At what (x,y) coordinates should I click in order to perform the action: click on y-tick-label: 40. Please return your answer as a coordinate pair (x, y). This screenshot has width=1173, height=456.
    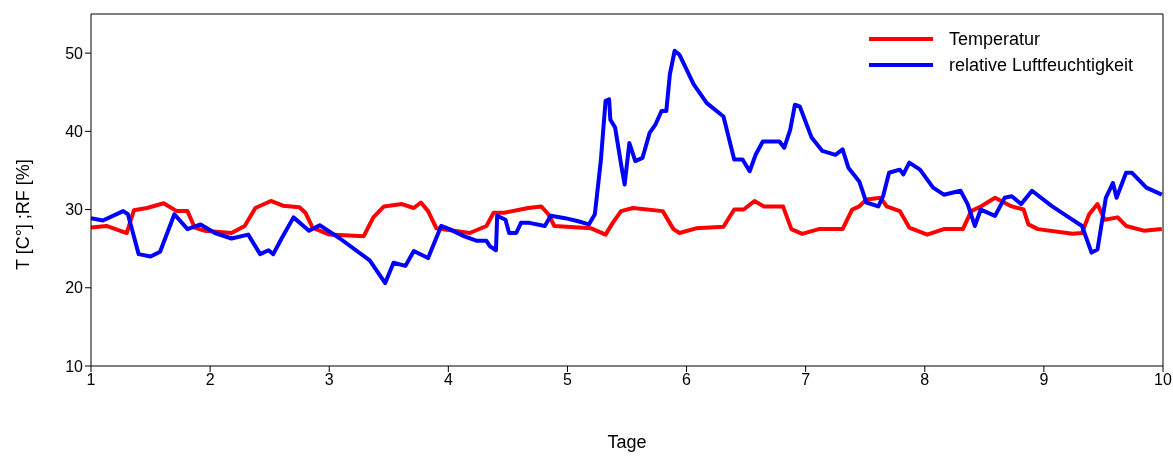
    Looking at the image, I should click on (74, 132).